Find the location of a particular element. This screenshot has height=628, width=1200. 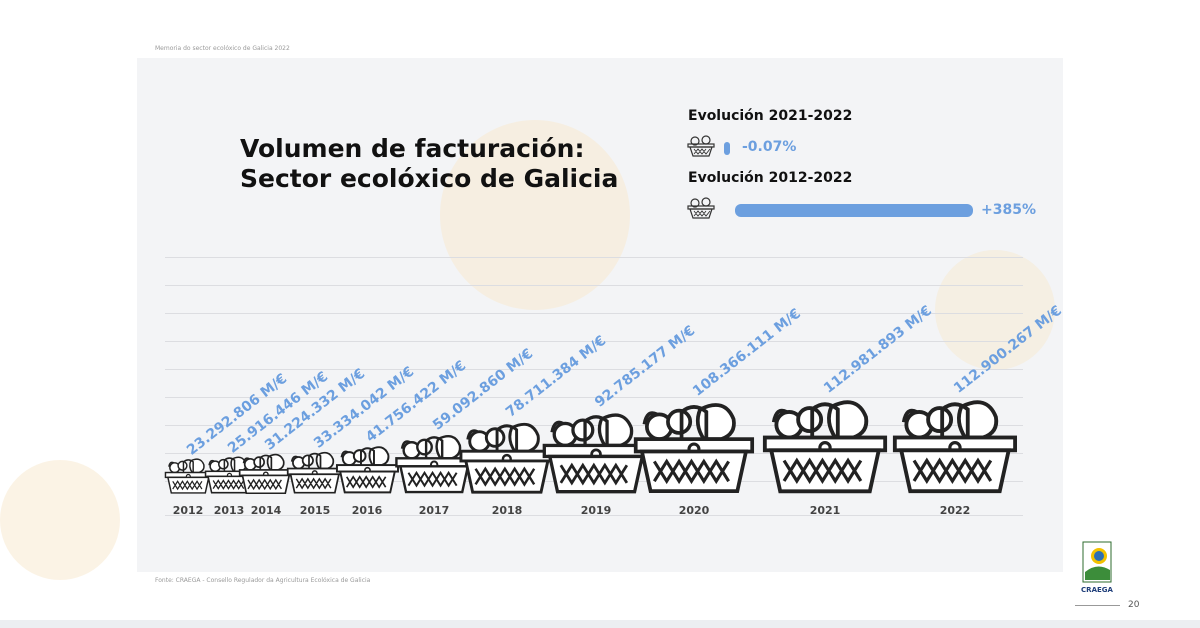

x-tick-label: 2012 is located at coordinates (188, 510).